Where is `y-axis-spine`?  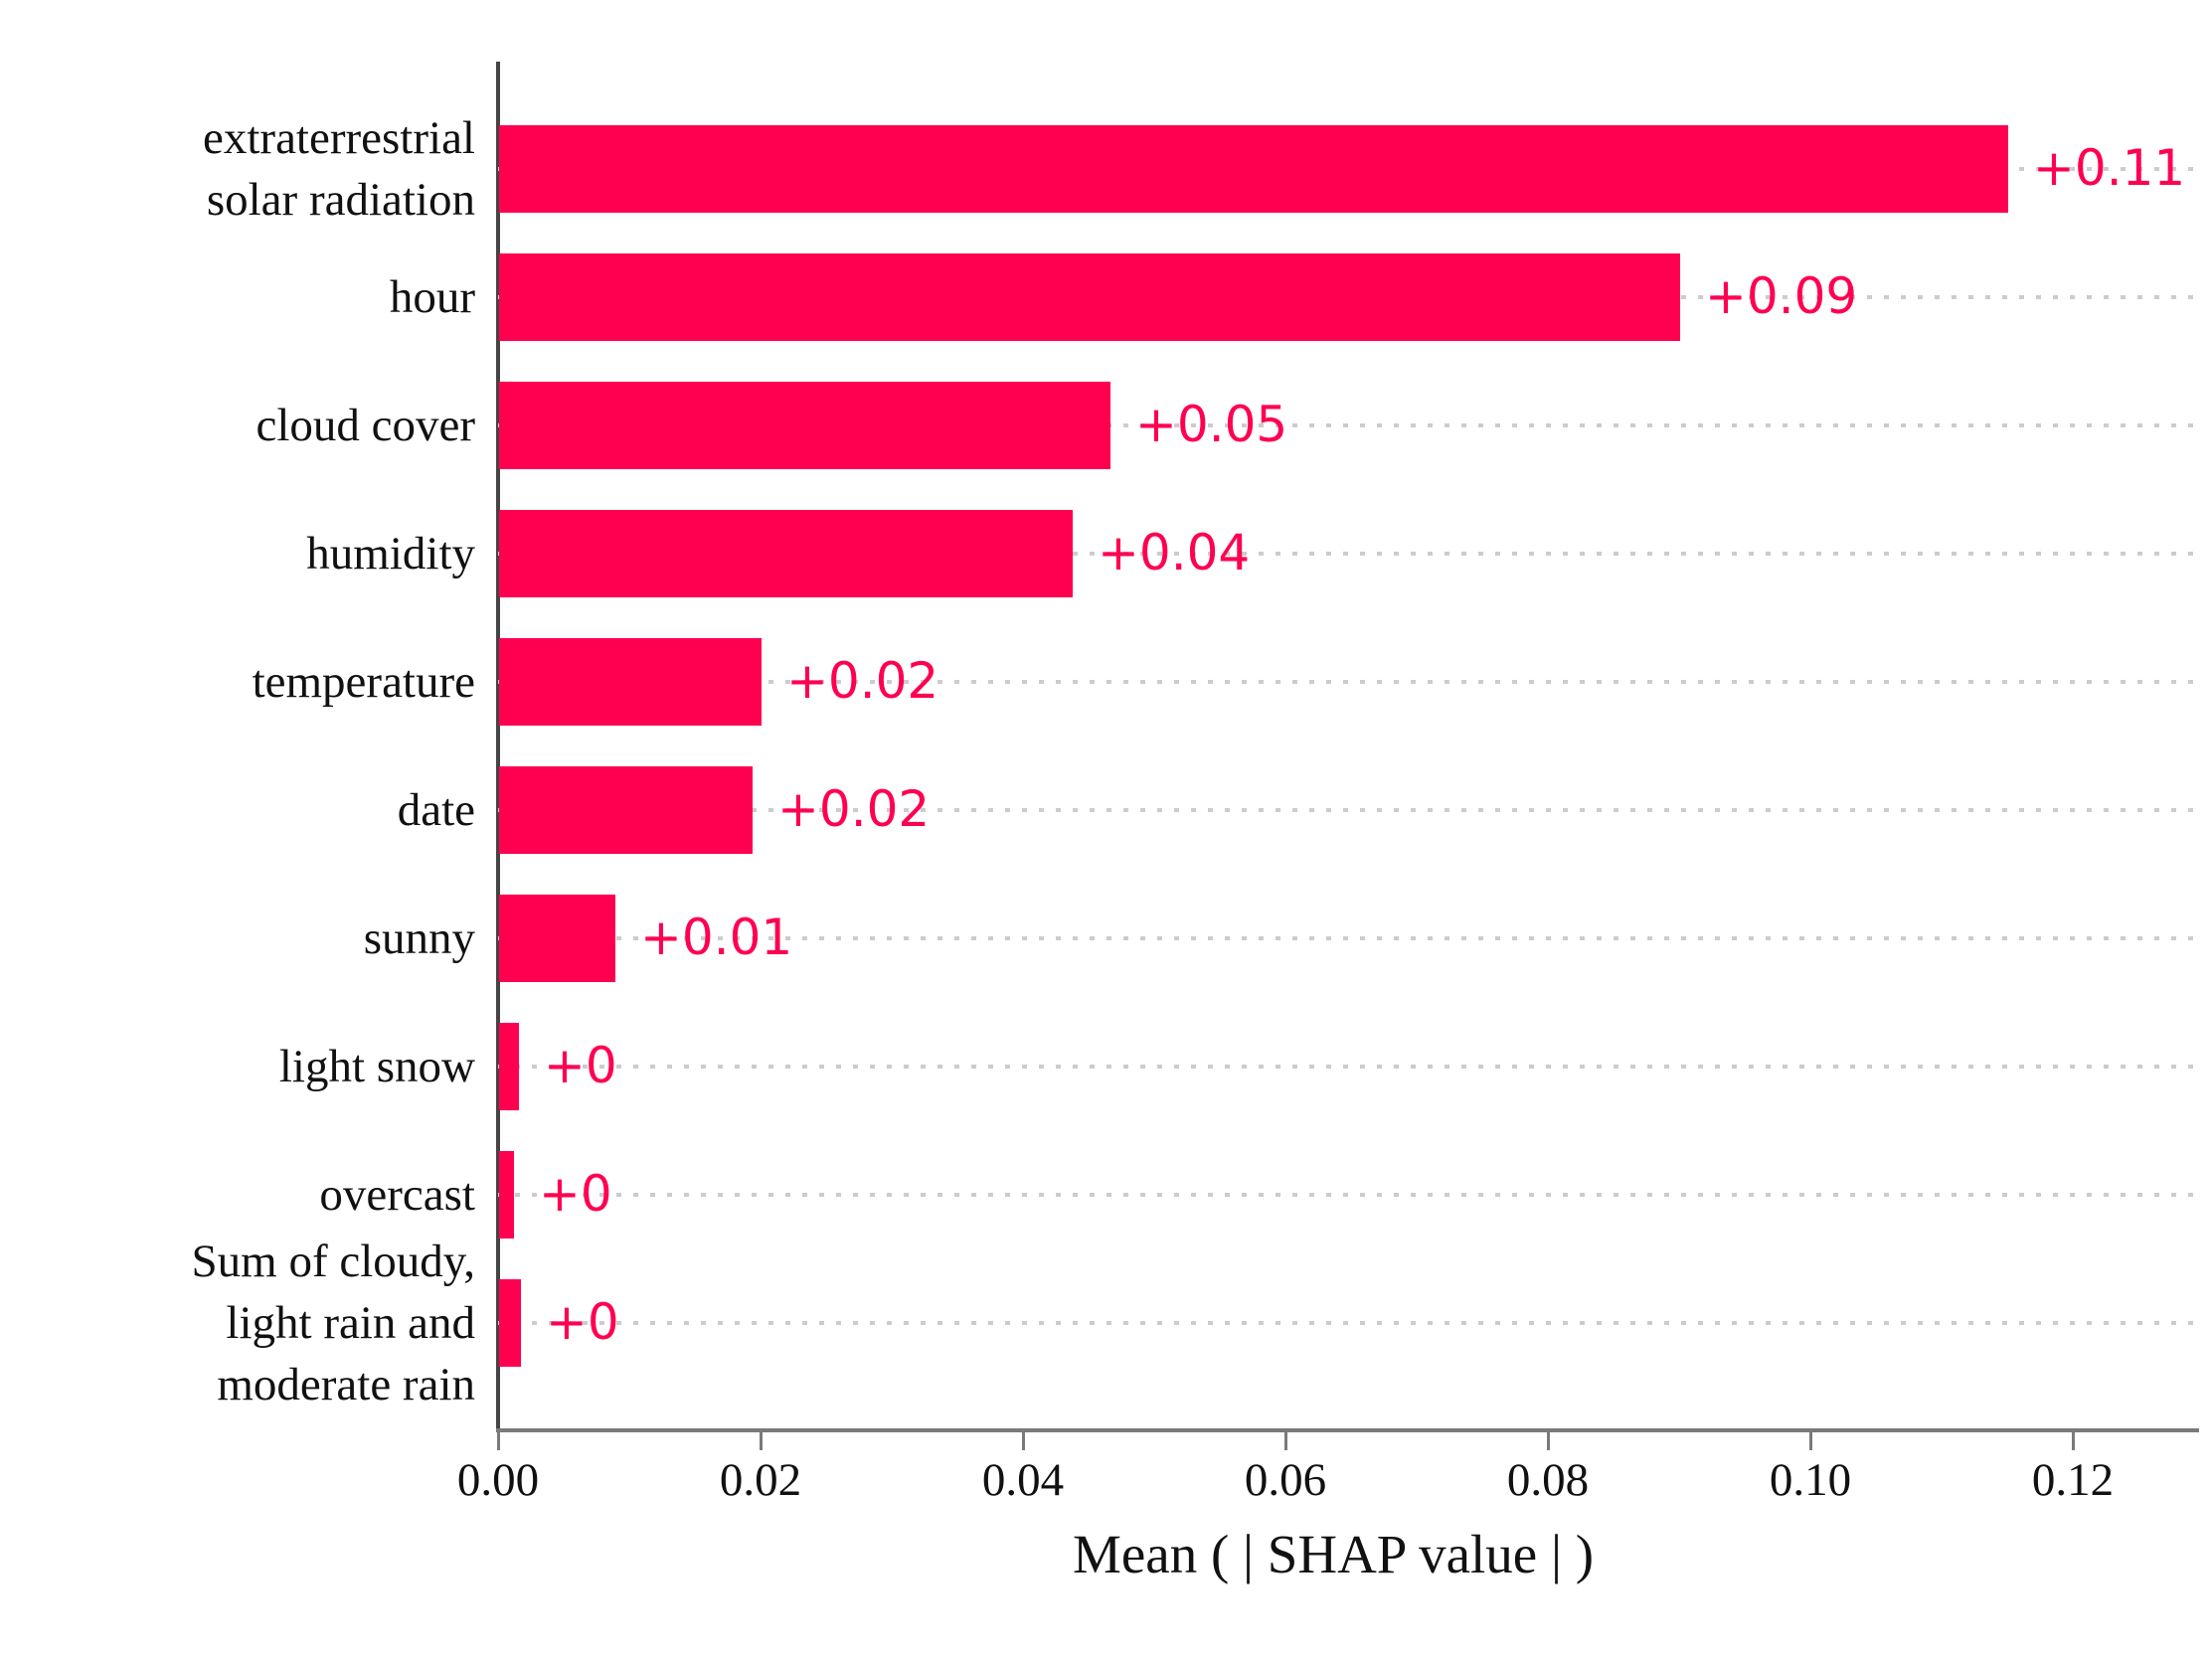
y-axis-spine is located at coordinates (498, 747).